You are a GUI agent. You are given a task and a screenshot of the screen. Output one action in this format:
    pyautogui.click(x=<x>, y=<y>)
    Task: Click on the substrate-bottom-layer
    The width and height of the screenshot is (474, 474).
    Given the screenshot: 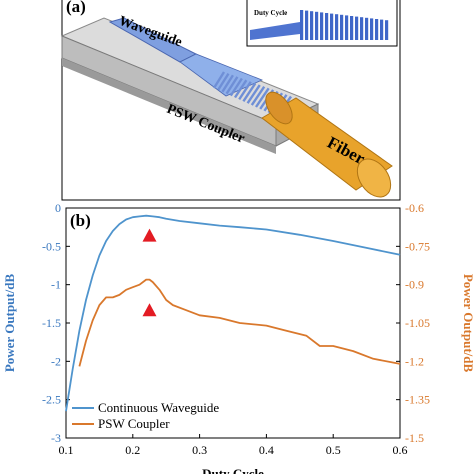 What is the action you would take?
    pyautogui.click(x=169, y=106)
    